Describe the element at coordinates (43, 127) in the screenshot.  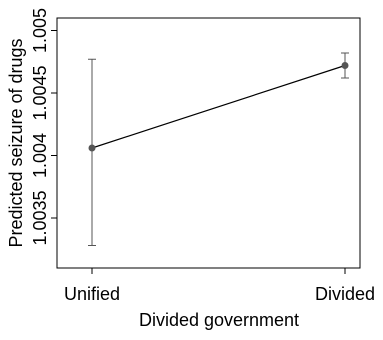
I see `y-axis: 1.0035 1.004 1.0045 1.005` at that location.